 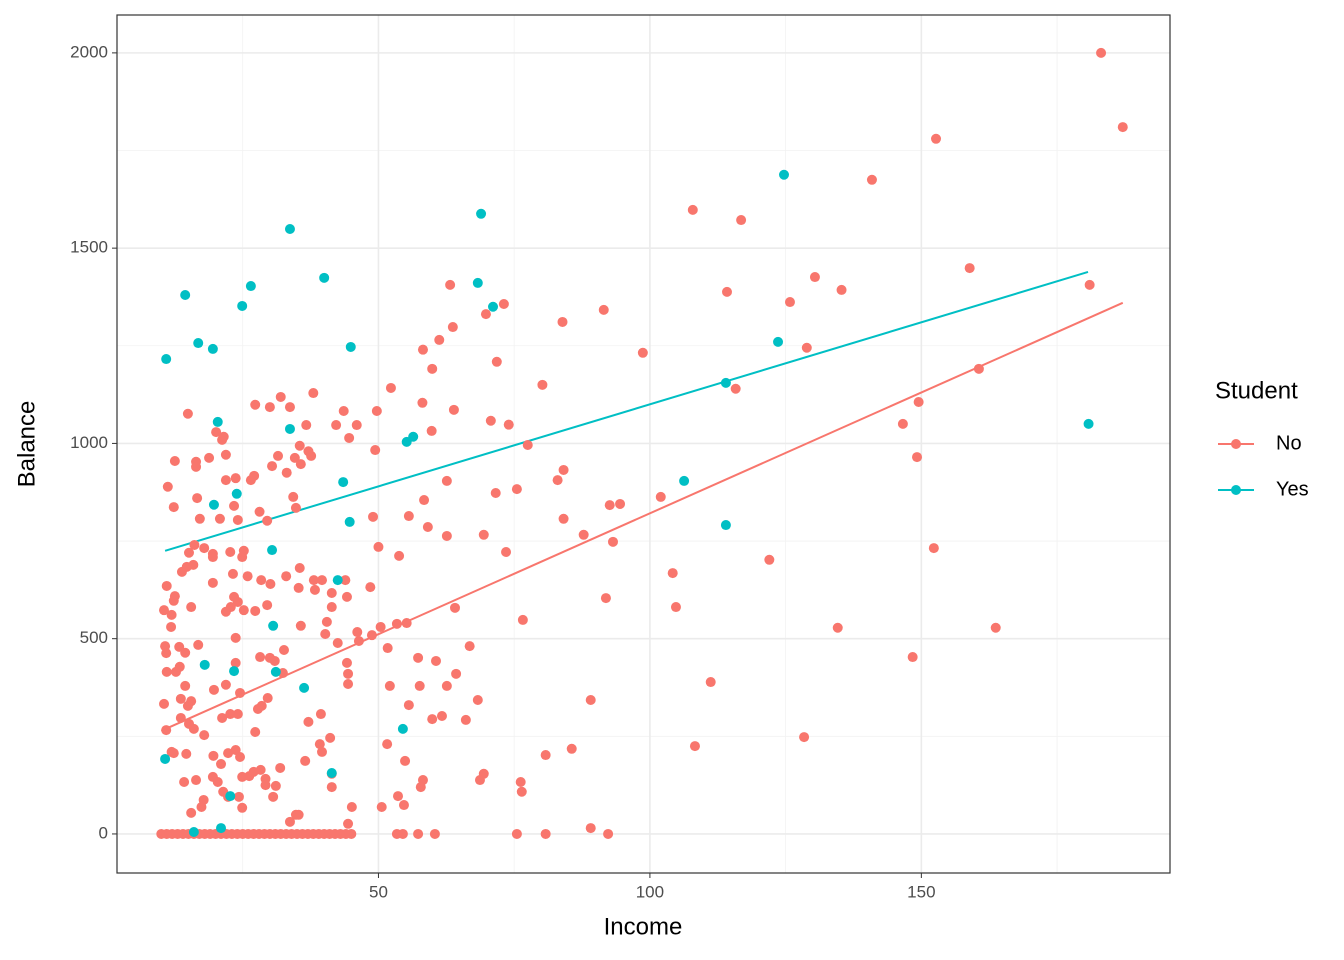 What do you see at coordinates (103, 832) in the screenshot?
I see `y-tick-label: 0` at bounding box center [103, 832].